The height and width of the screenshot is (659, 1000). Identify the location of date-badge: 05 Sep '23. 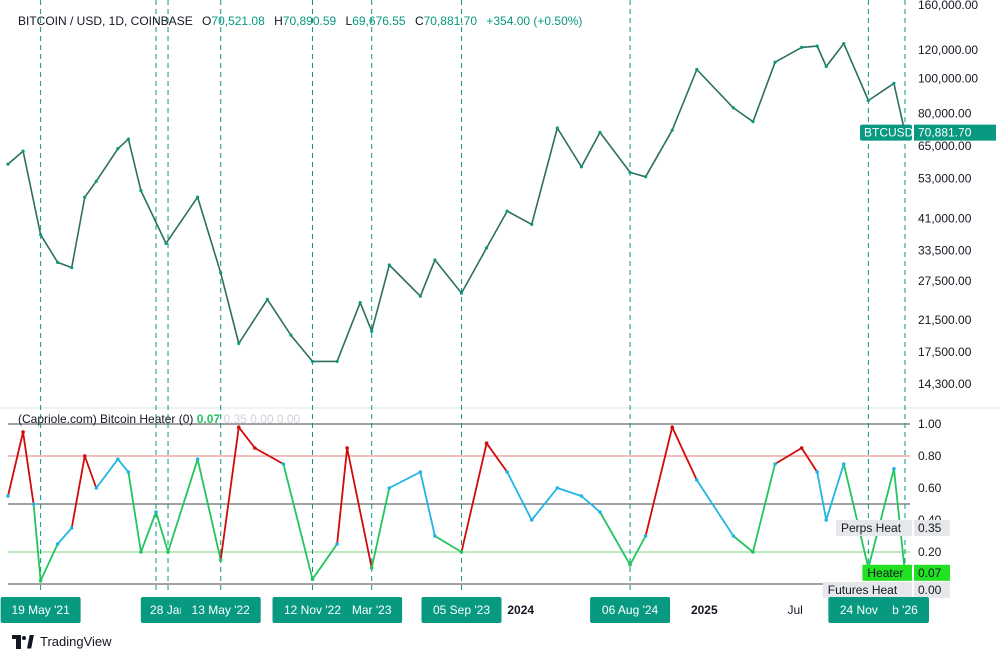
(461, 610).